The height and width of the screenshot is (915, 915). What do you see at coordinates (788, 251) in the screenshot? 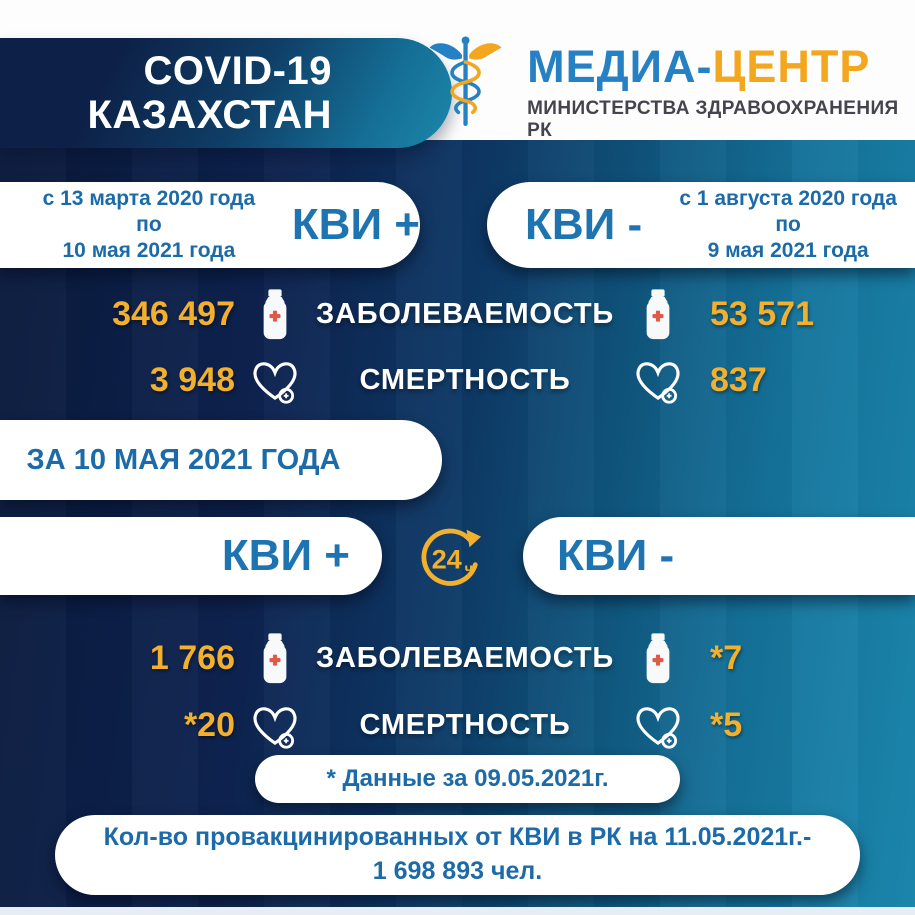
I see `period-line2: 9 мая 2021 года` at bounding box center [788, 251].